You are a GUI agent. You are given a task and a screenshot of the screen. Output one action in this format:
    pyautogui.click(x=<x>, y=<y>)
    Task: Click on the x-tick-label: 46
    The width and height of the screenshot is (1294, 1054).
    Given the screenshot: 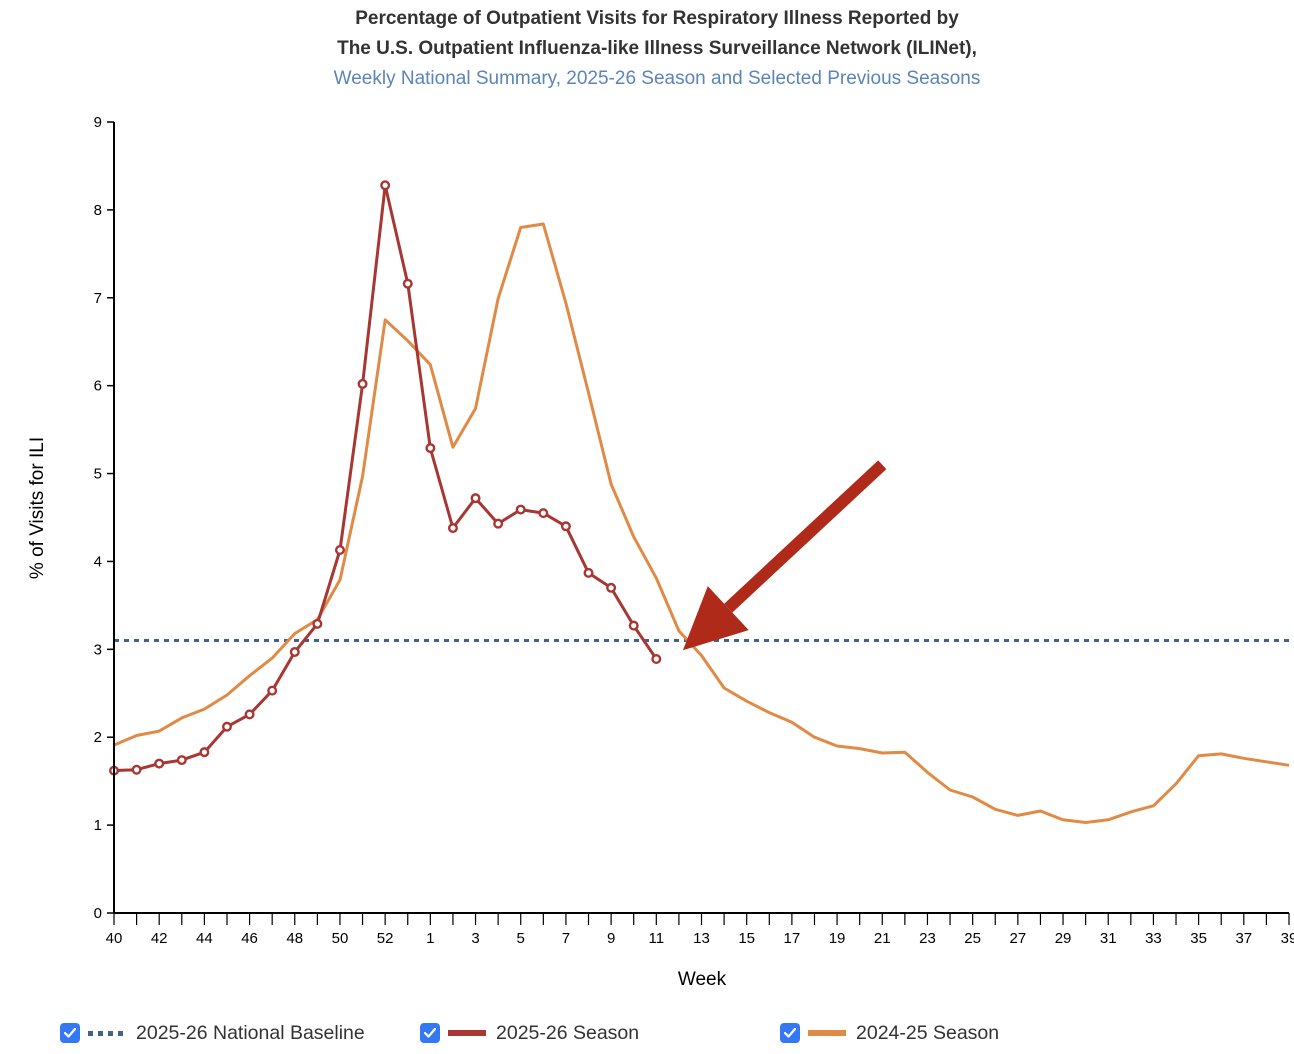 What is the action you would take?
    pyautogui.click(x=249, y=938)
    